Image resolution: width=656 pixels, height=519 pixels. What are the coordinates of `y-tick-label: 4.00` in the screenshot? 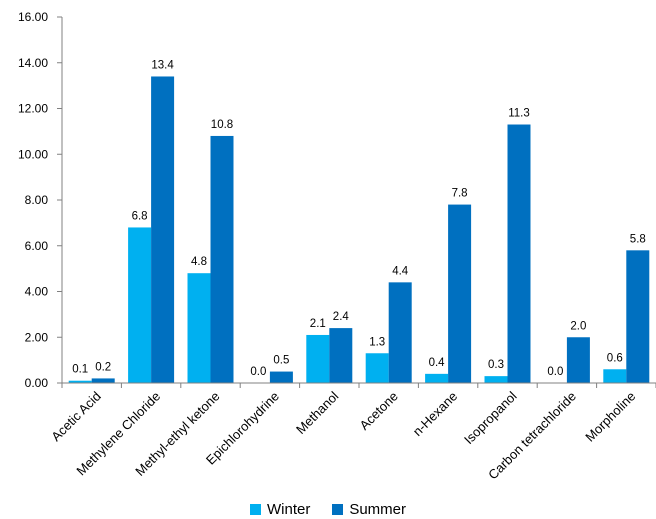 It's located at (37, 292).